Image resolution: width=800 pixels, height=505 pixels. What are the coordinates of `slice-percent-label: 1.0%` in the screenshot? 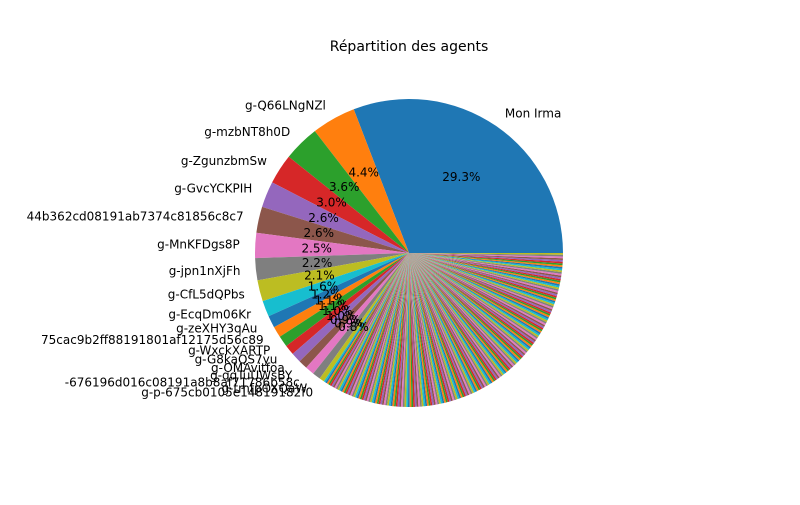 It's located at (337, 311).